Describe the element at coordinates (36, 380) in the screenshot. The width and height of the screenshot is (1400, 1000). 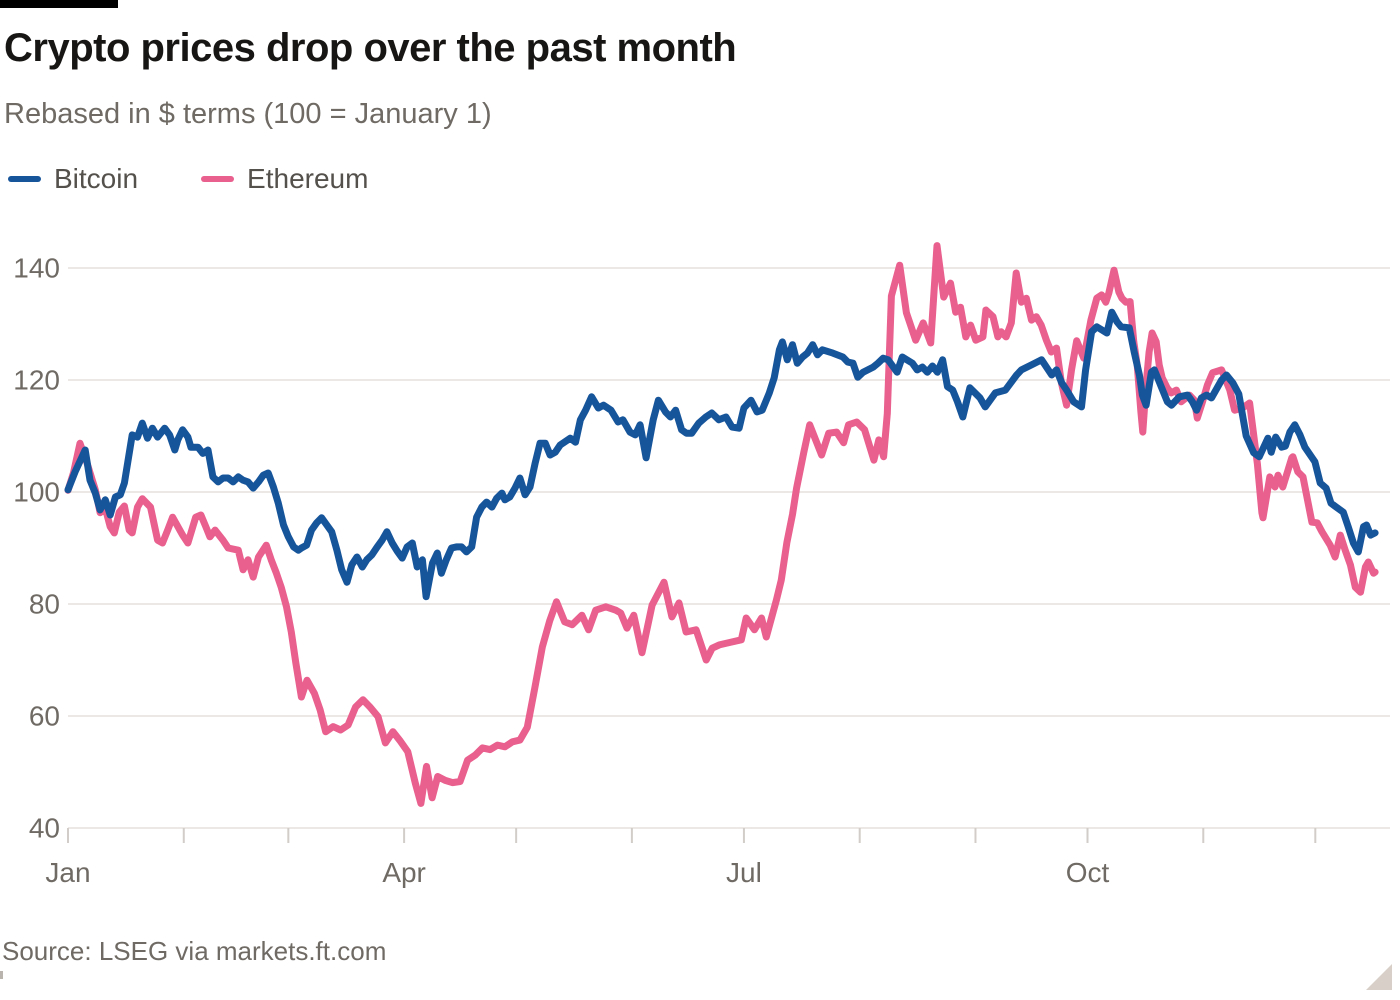
I see `y-tick-label: 120` at that location.